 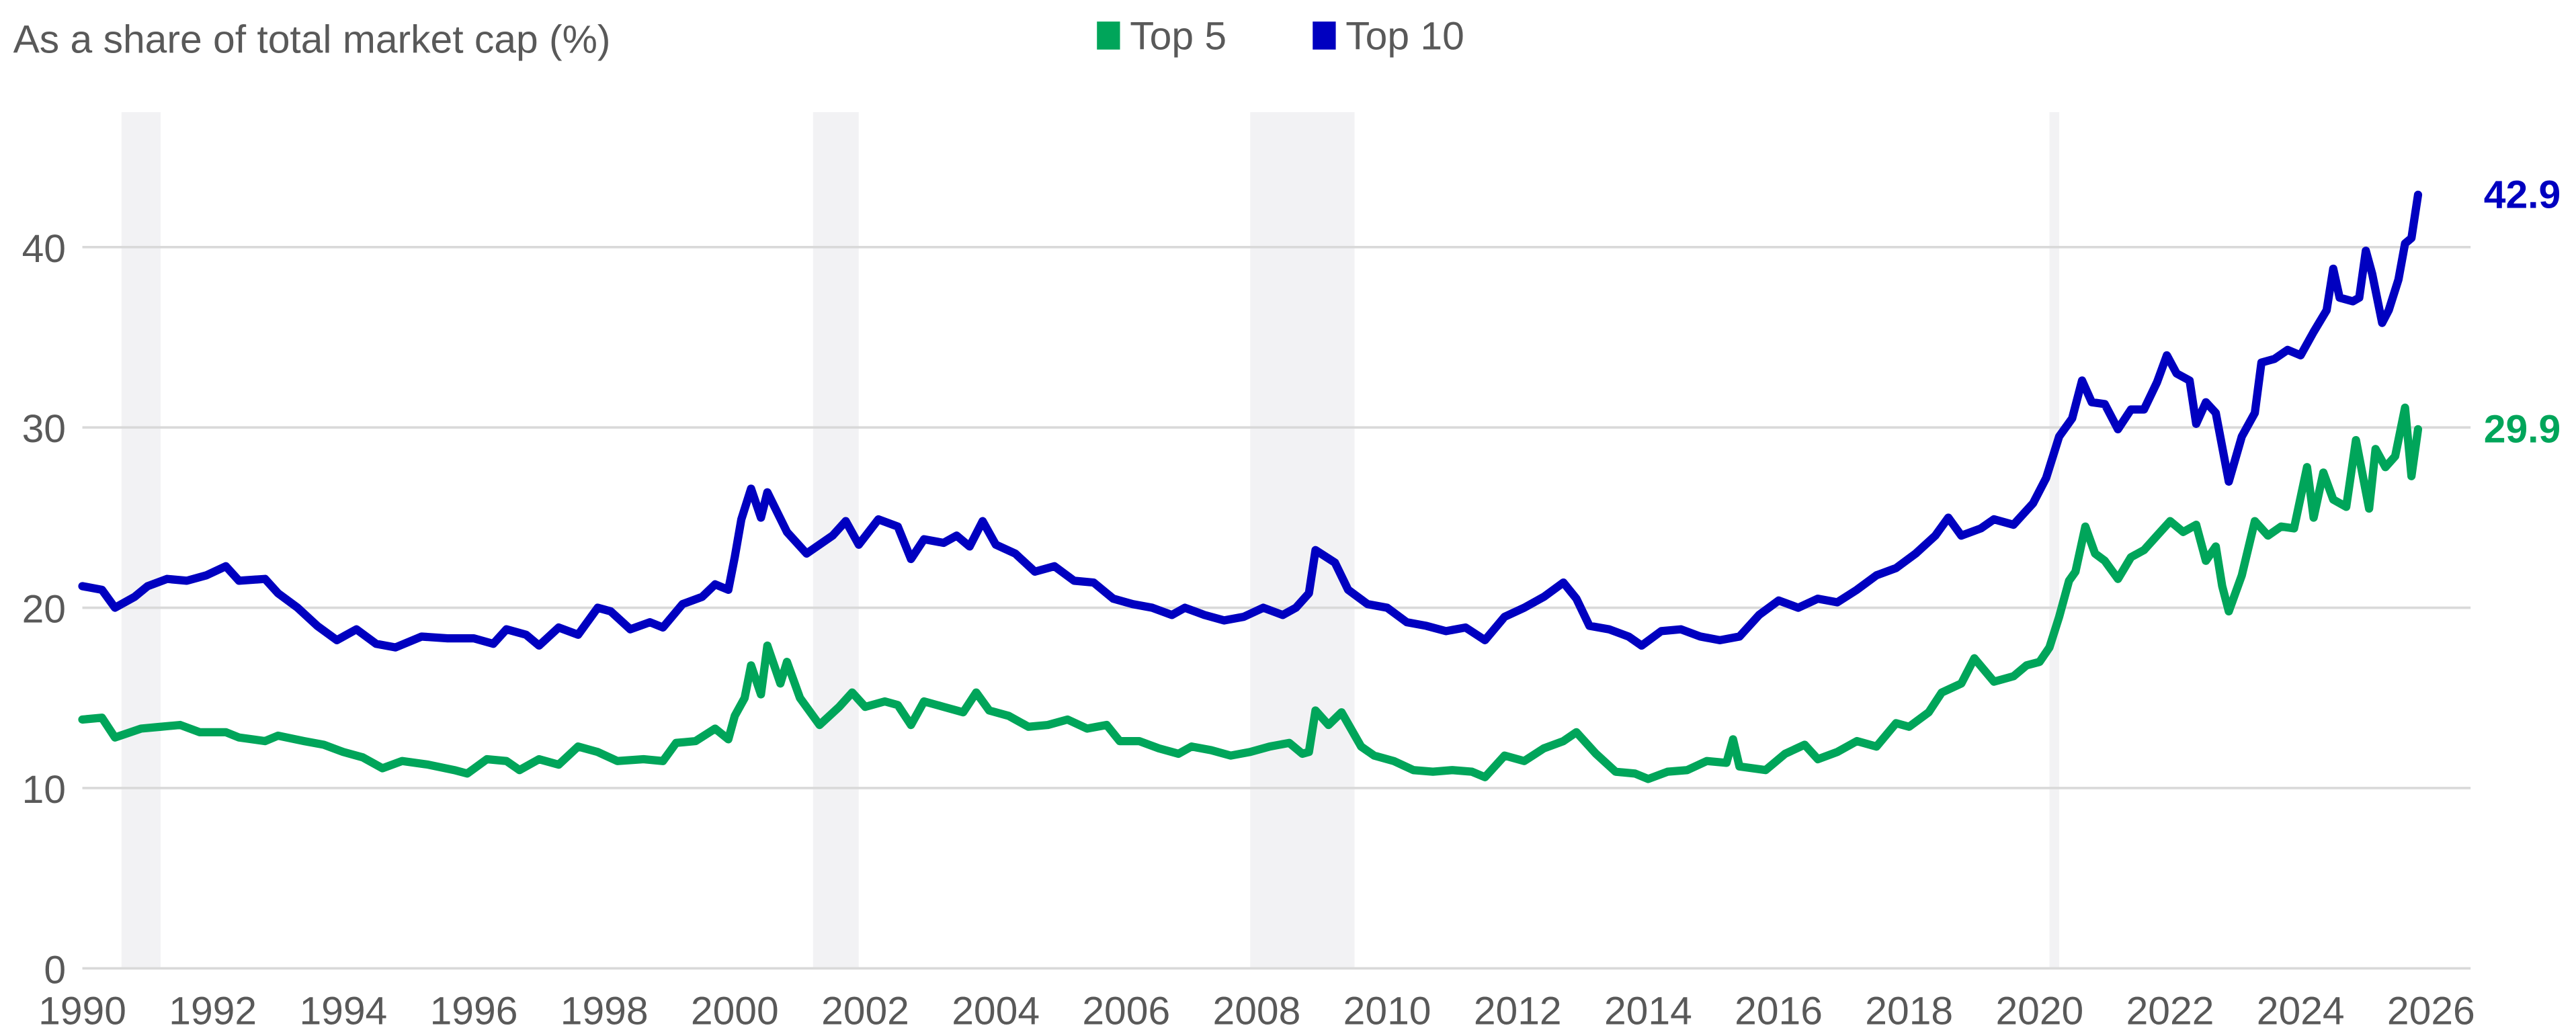 I want to click on legend: Top 5 Top 10, so click(x=1280, y=36).